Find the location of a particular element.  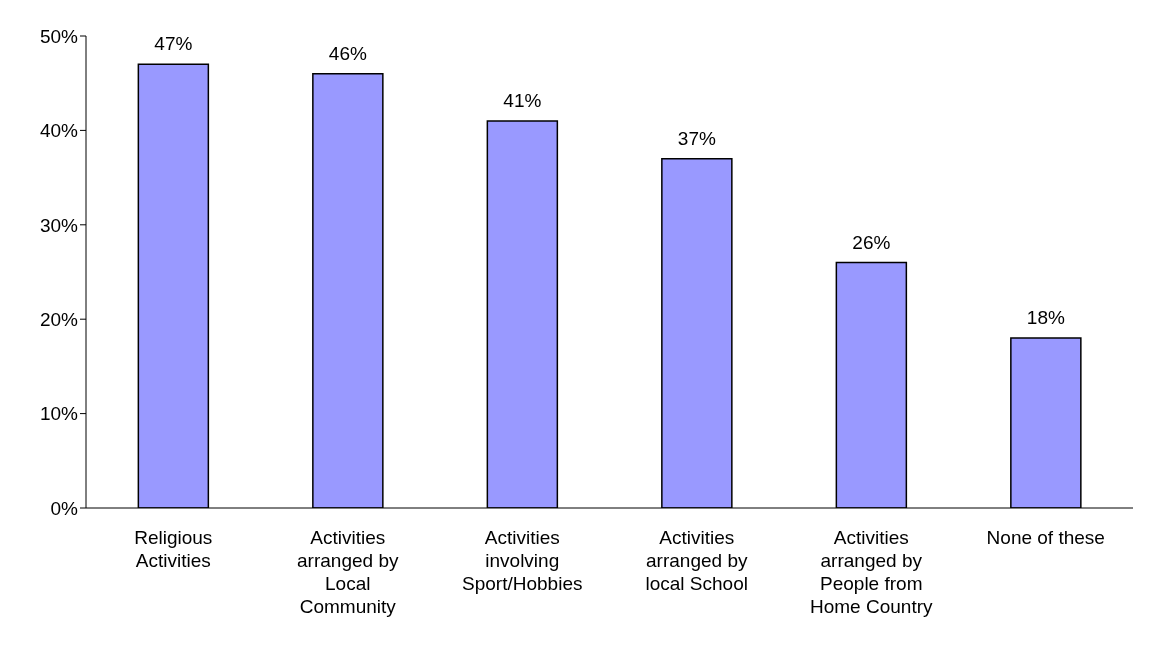

x-tick-label: Activities arranged by local School is located at coordinates (696, 560).